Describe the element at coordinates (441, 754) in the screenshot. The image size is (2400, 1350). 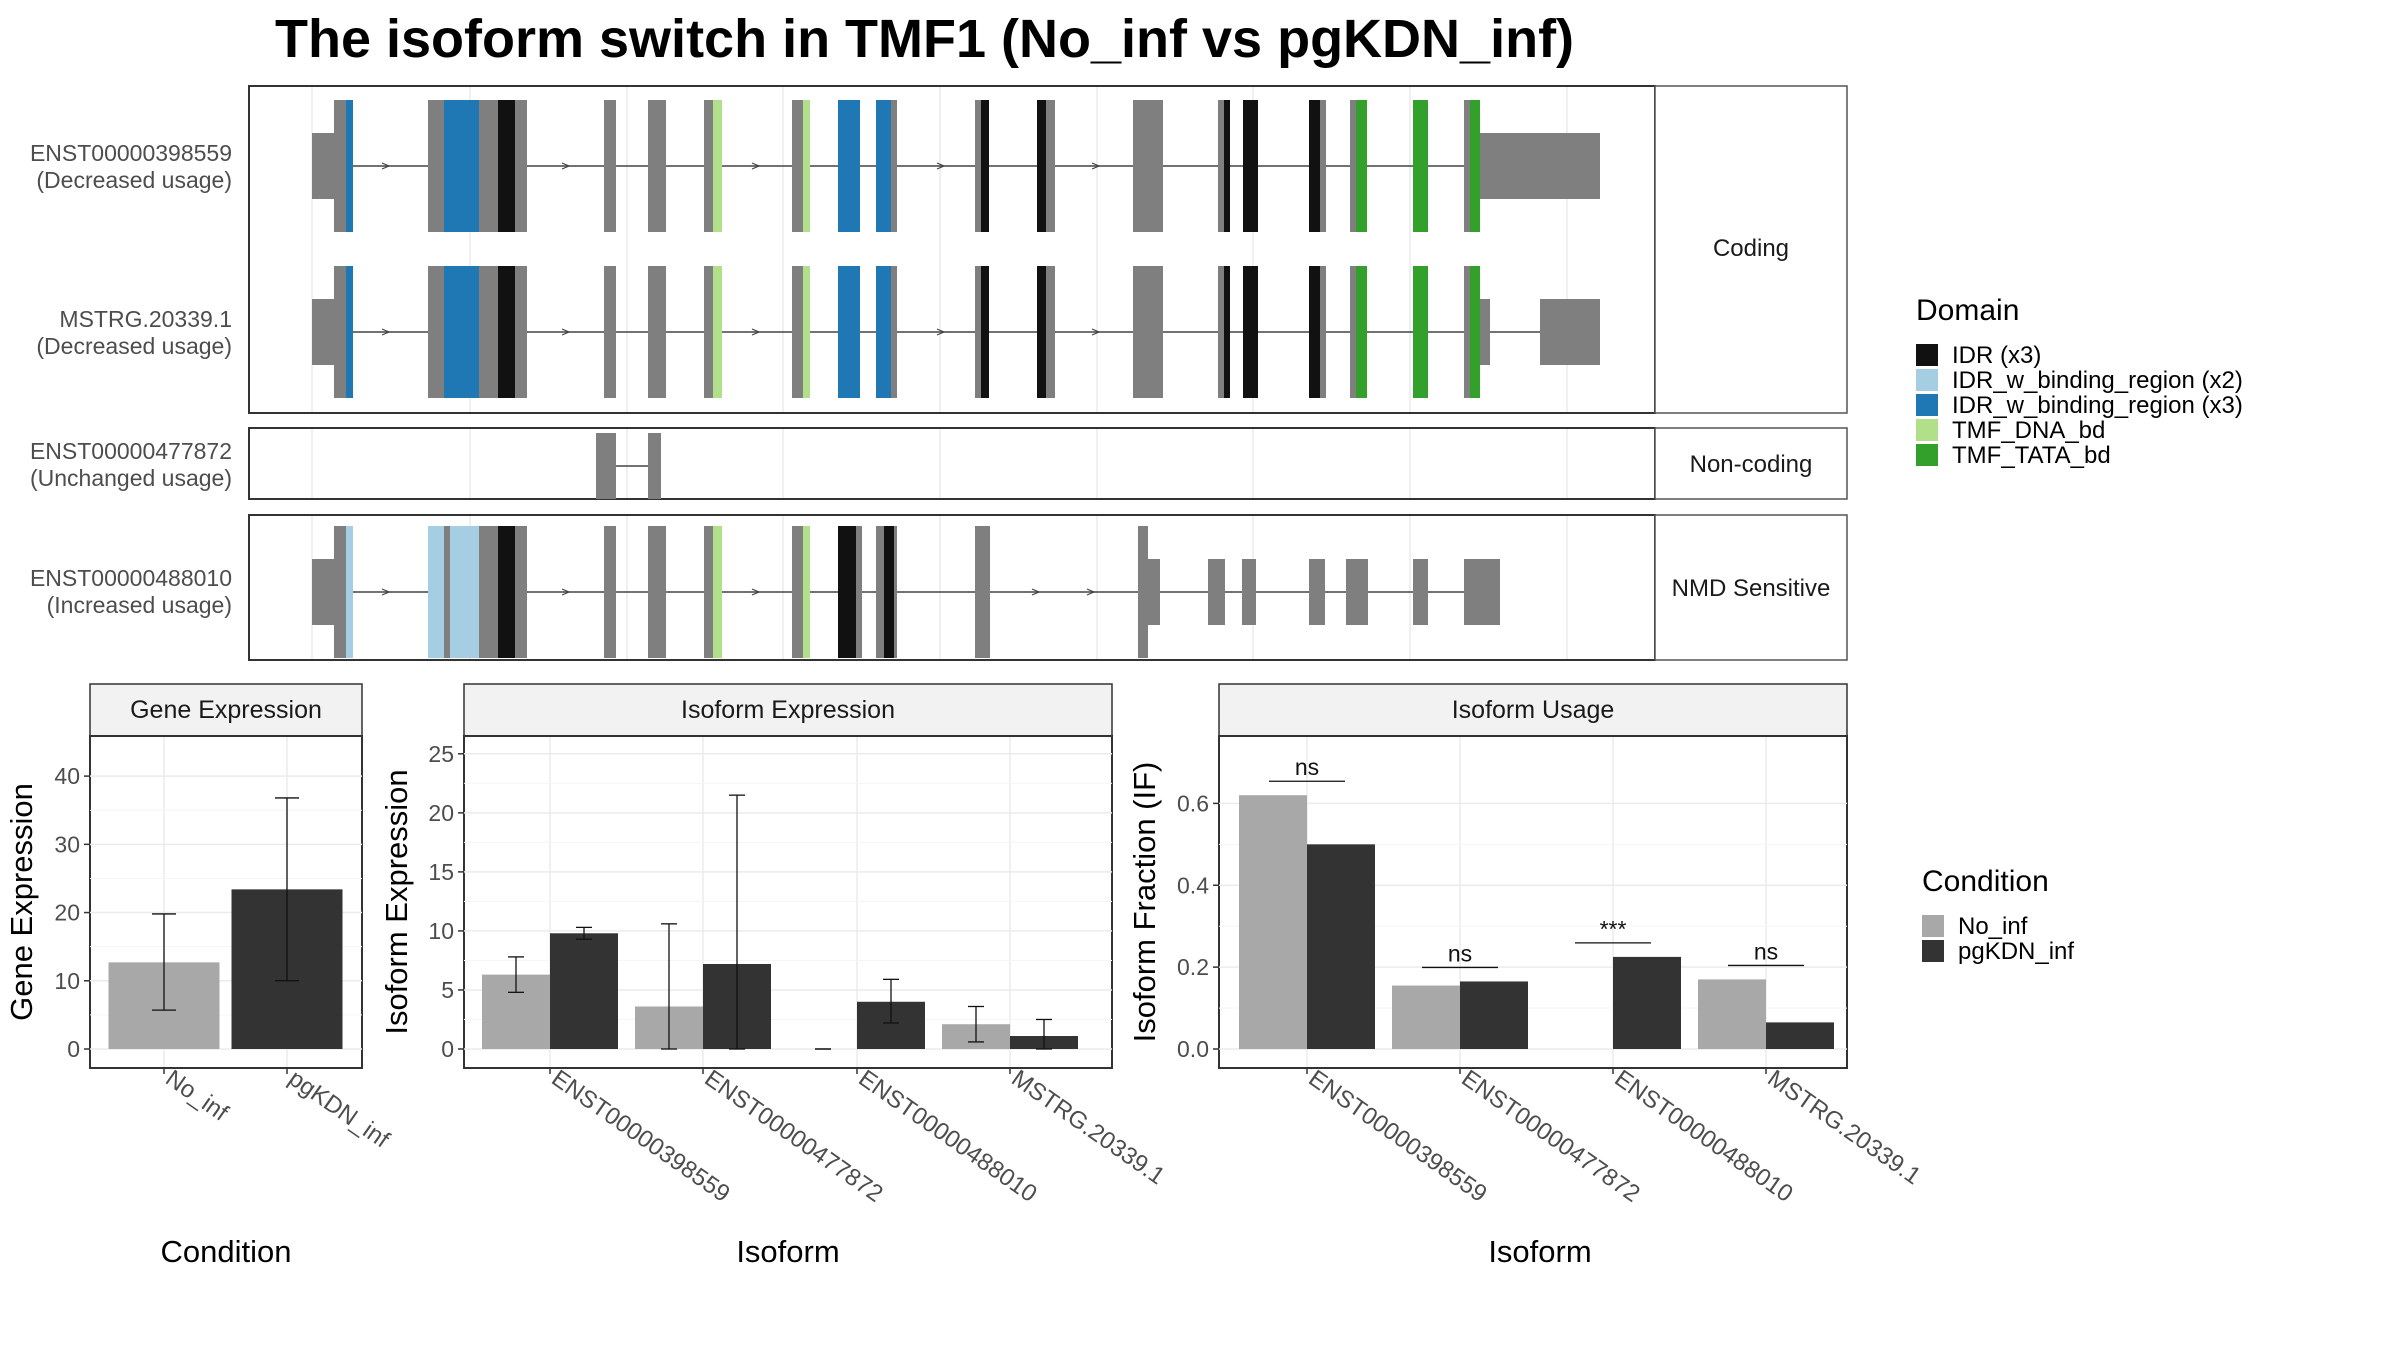
I see `y-tick-label: 25` at that location.